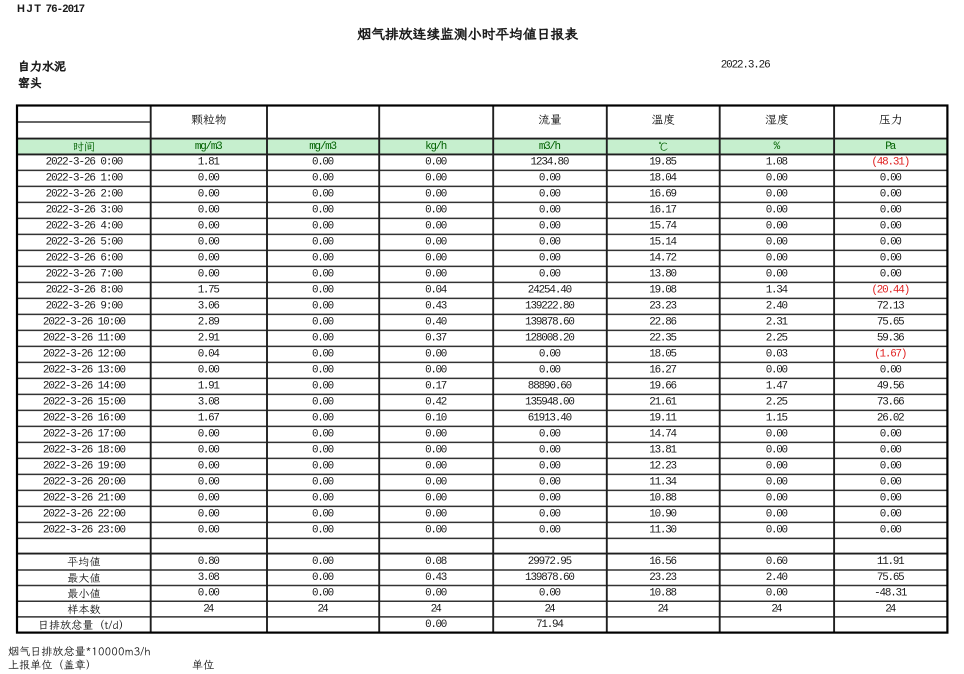 This screenshot has height=674, width=964. I want to click on svg-text: 2022-3-26 7:00, so click(85, 275).